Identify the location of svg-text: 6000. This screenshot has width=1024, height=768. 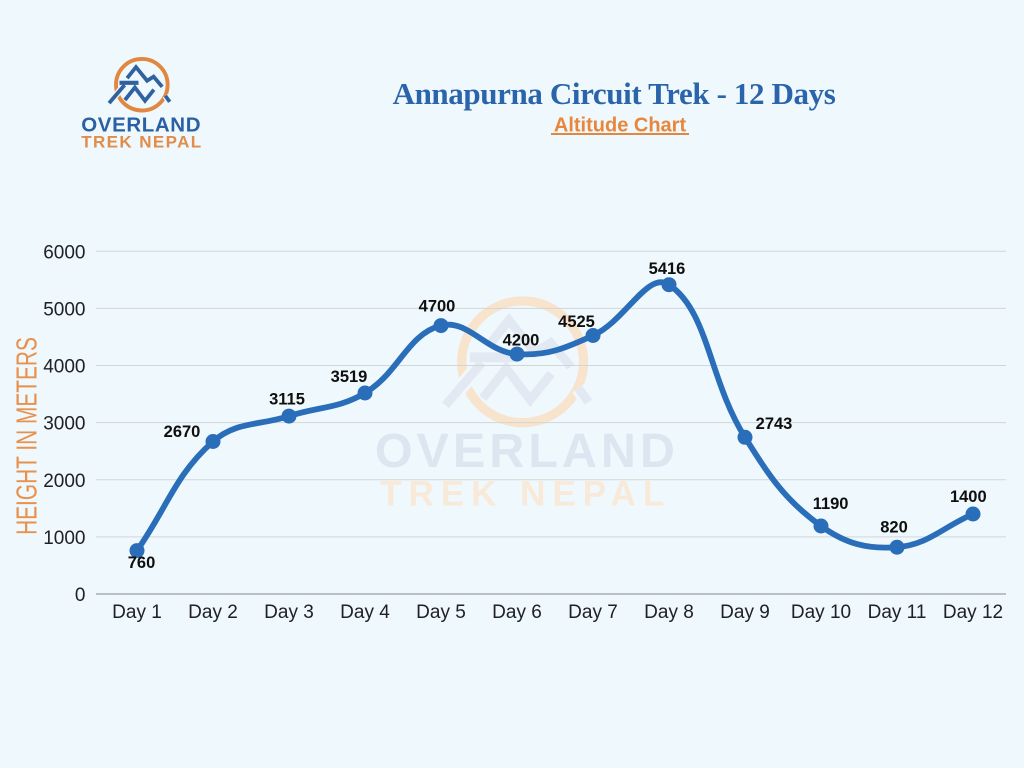
(64, 252).